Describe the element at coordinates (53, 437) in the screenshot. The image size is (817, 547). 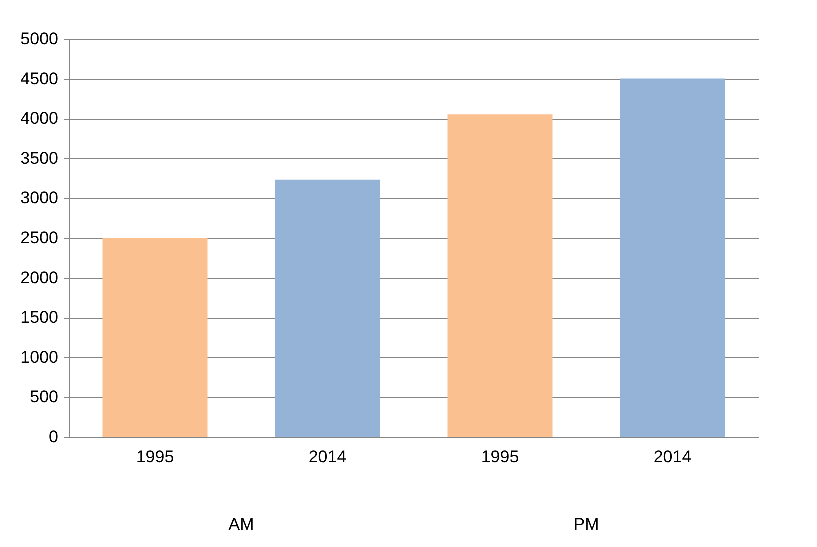
I see `y-tick-label: 0` at that location.